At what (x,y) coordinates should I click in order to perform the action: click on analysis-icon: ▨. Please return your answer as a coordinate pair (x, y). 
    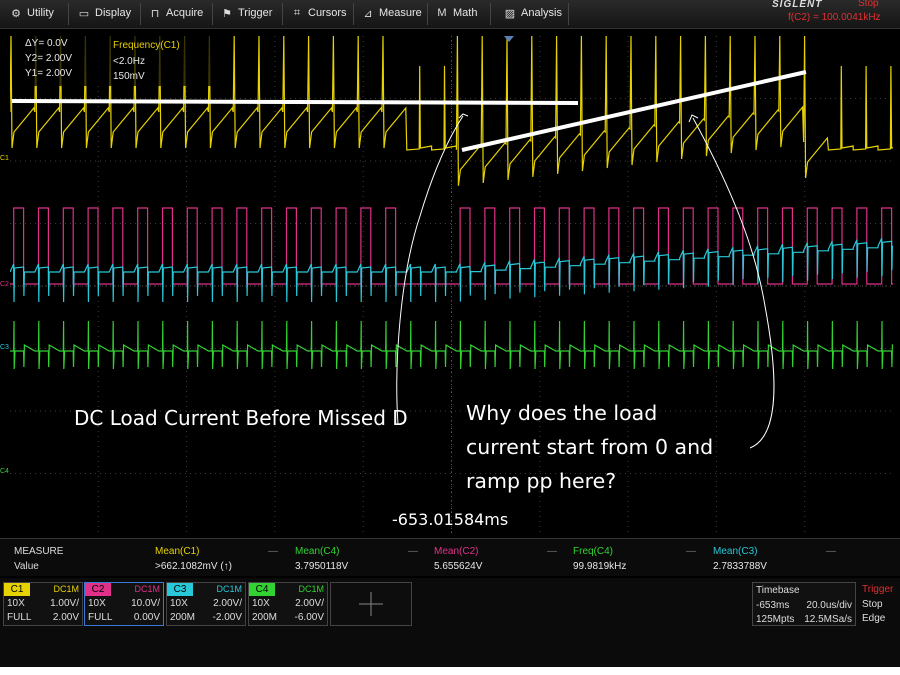
    Looking at the image, I should click on (510, 13).